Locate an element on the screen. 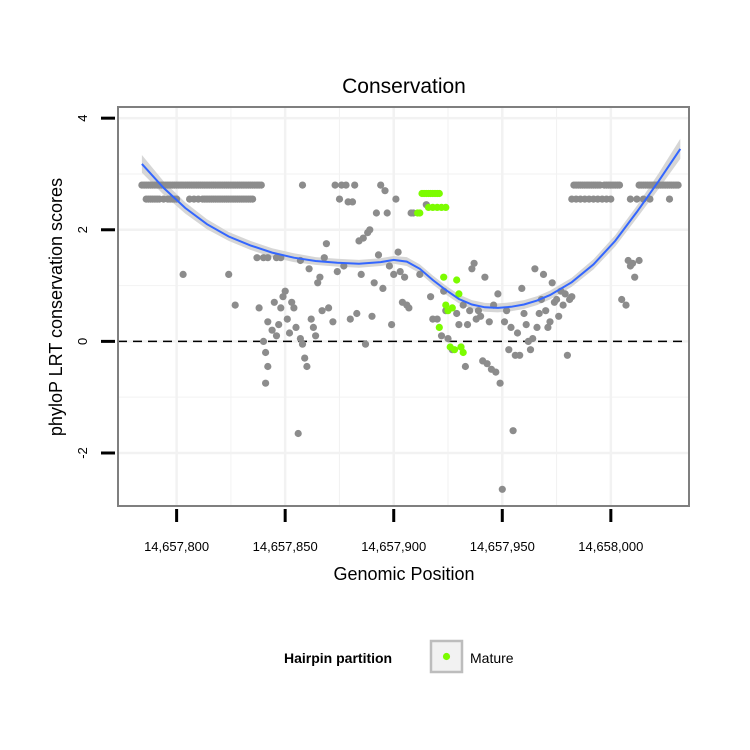  x-tick-3: 14,657,900 is located at coordinates (393, 531).